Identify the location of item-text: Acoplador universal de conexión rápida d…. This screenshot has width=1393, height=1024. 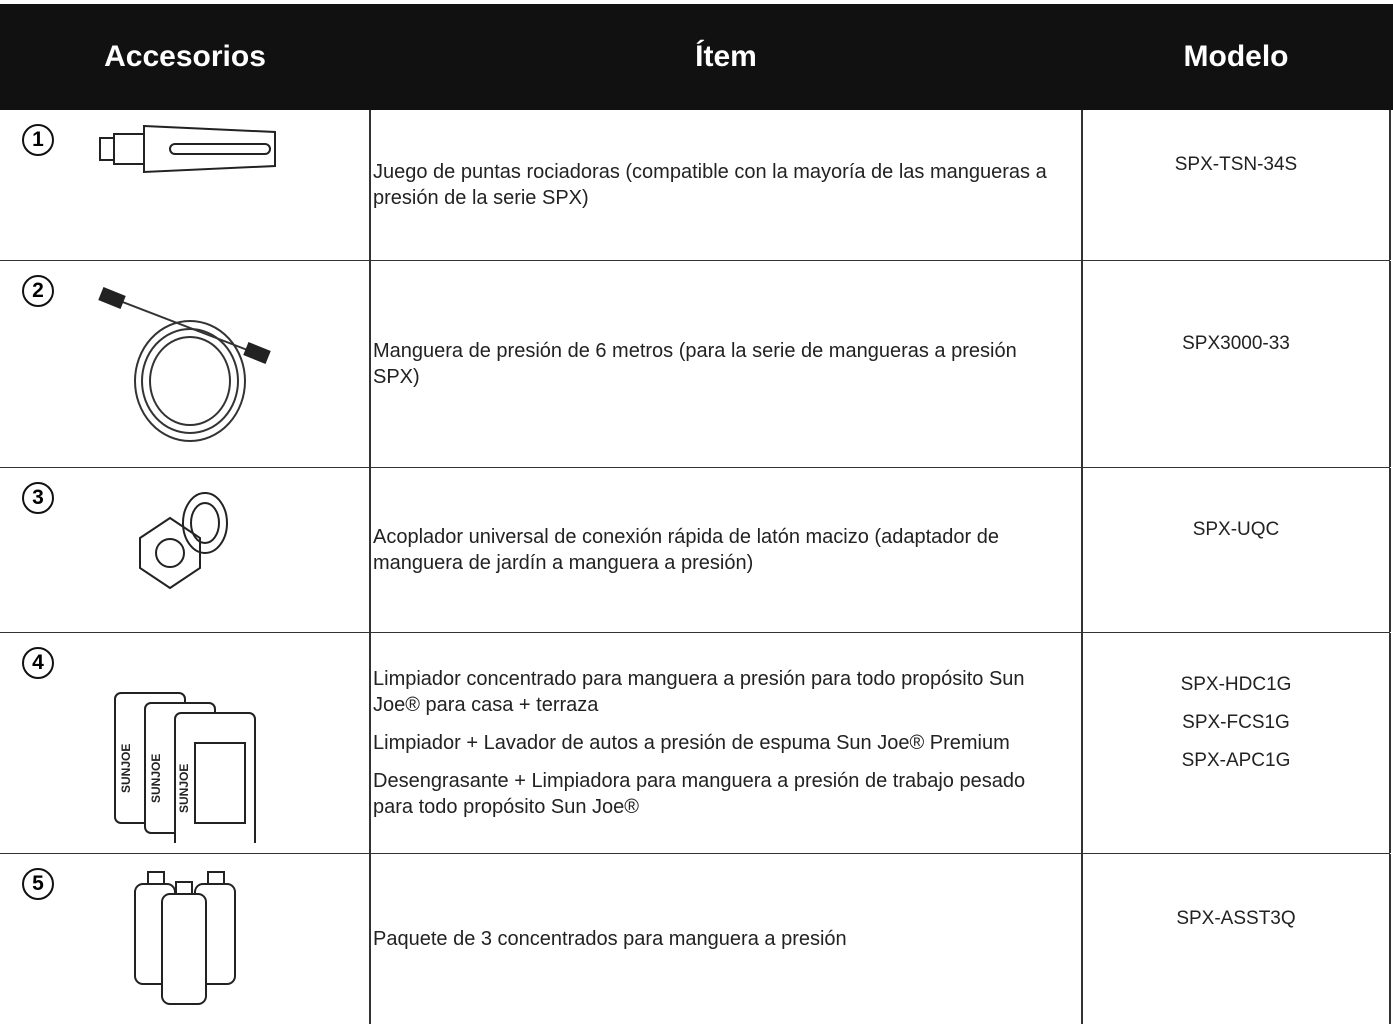
(686, 550).